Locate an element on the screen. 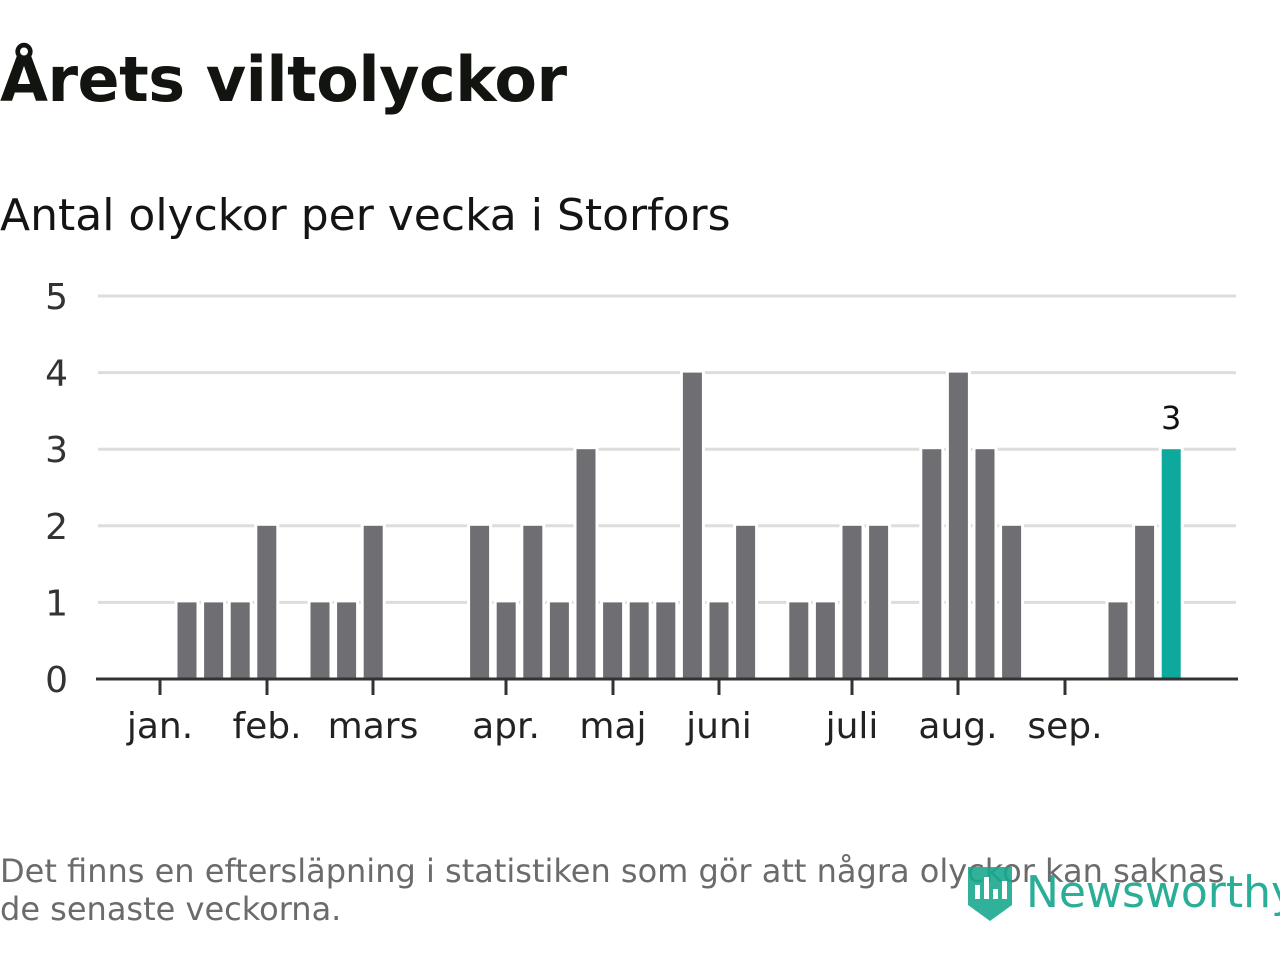  brand-logo: Newsworthy is located at coordinates (1122, 893).